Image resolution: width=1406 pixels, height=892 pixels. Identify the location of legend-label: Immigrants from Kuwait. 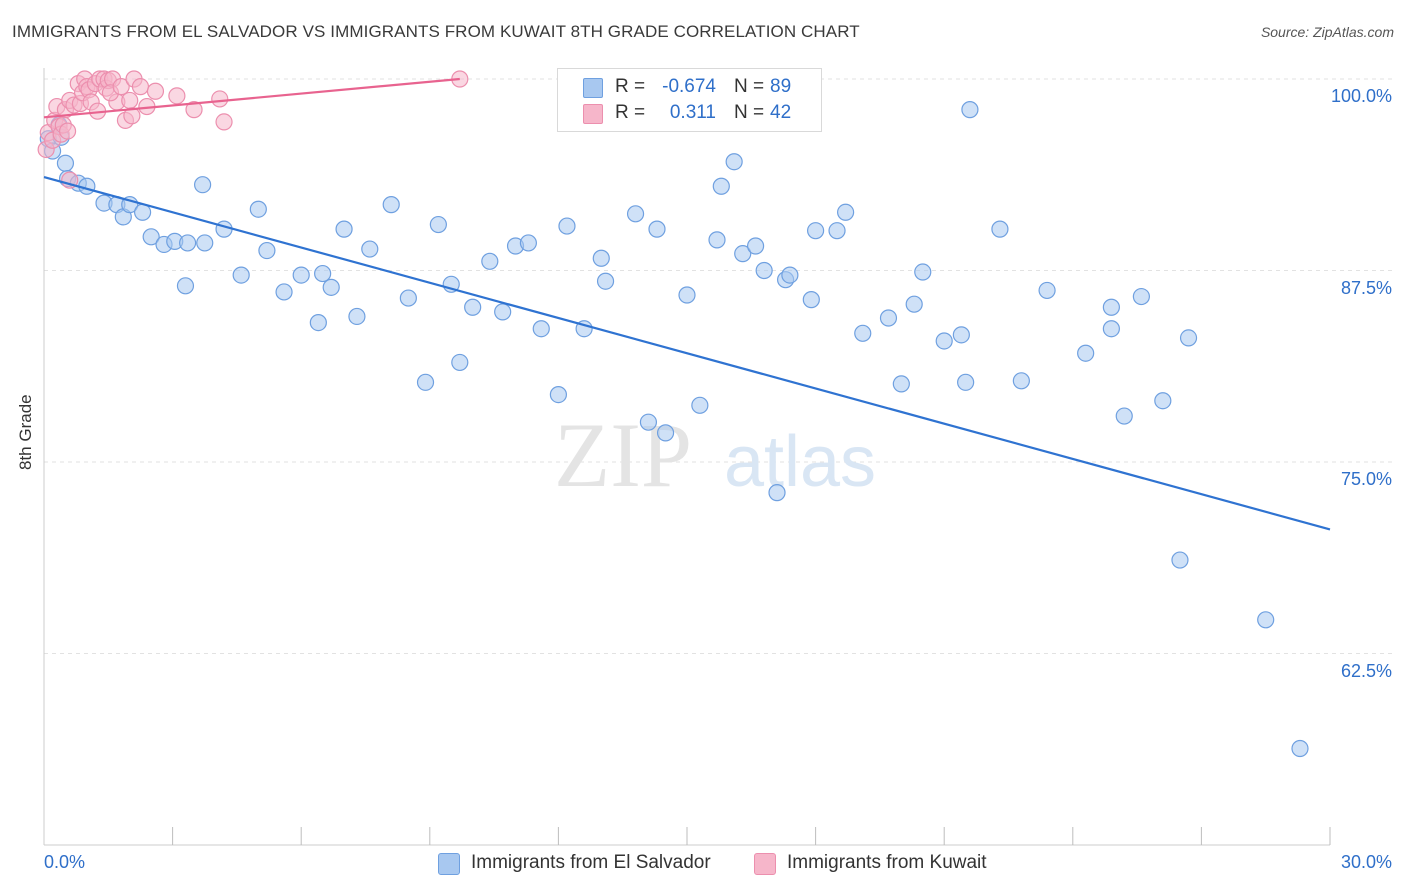
(887, 862).